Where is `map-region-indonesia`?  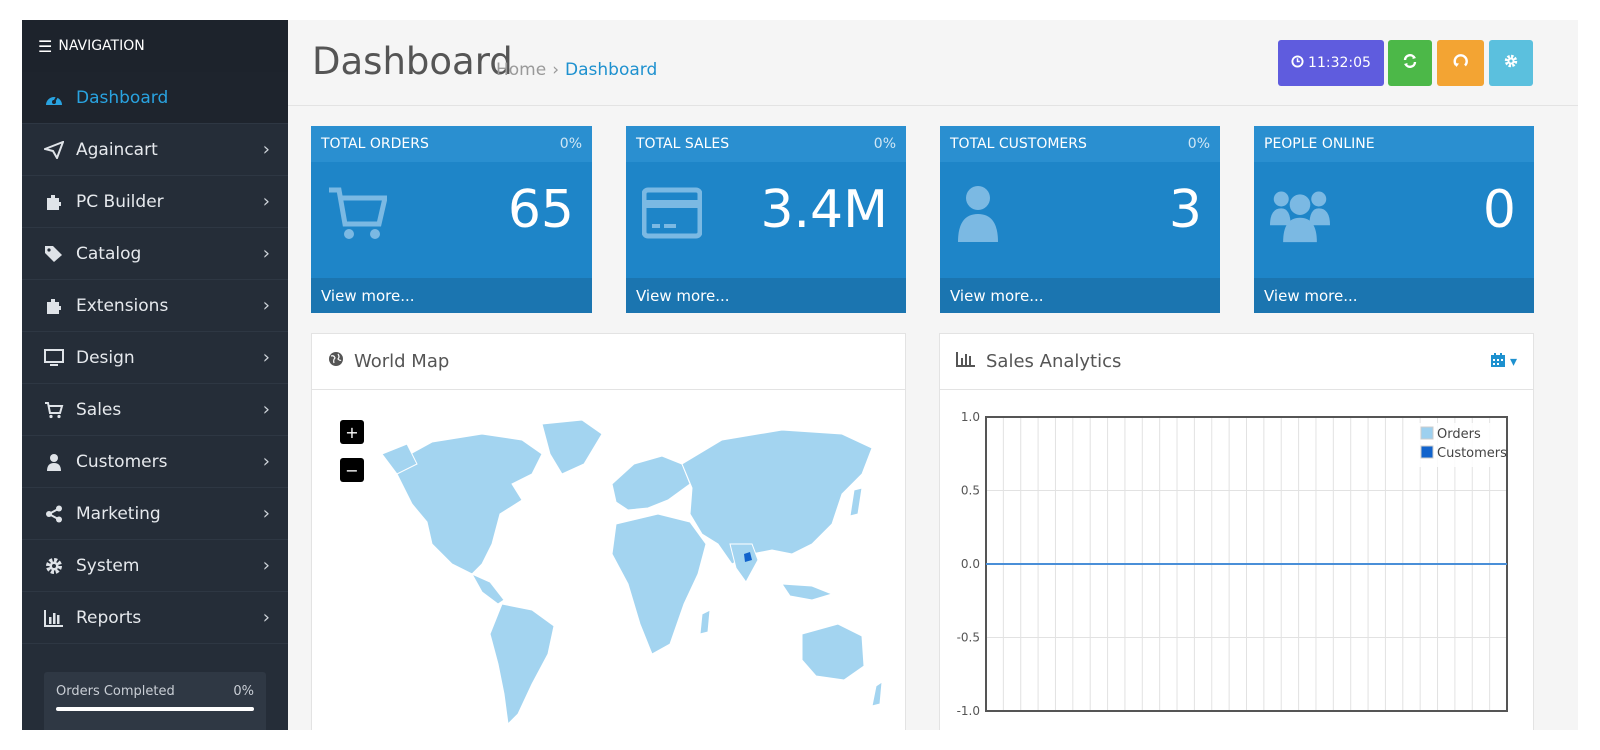 map-region-indonesia is located at coordinates (807, 592).